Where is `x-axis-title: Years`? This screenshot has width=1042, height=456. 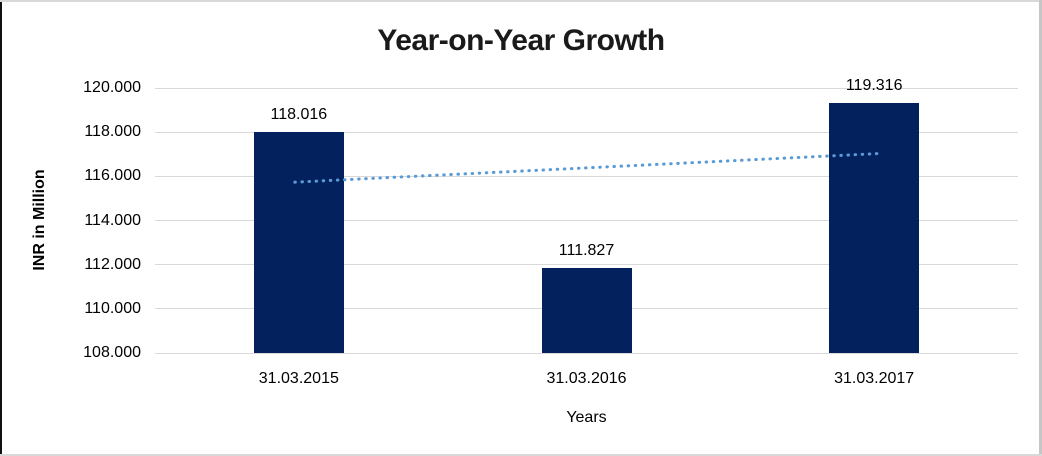 x-axis-title: Years is located at coordinates (586, 417).